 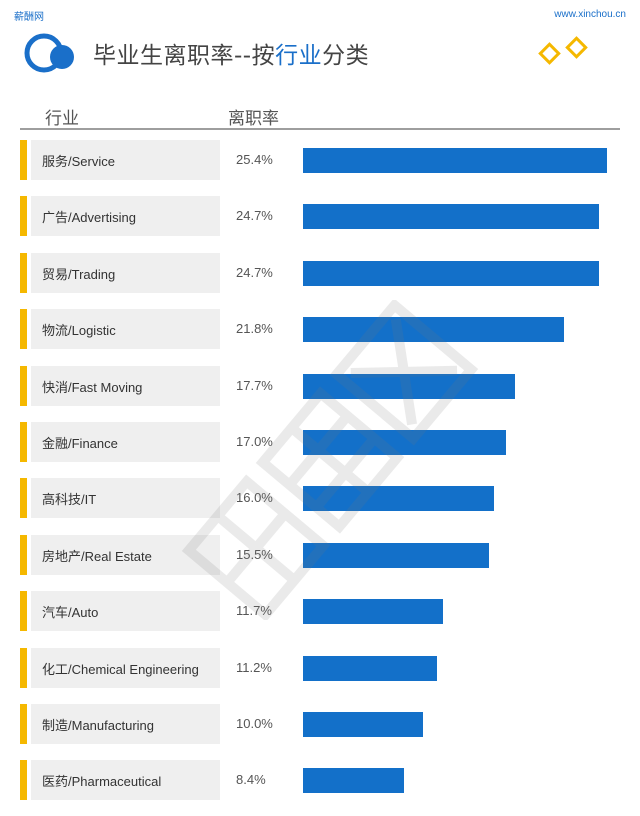 I want to click on bar-row: 广告/Advertising 24.7%, so click(x=320, y=216).